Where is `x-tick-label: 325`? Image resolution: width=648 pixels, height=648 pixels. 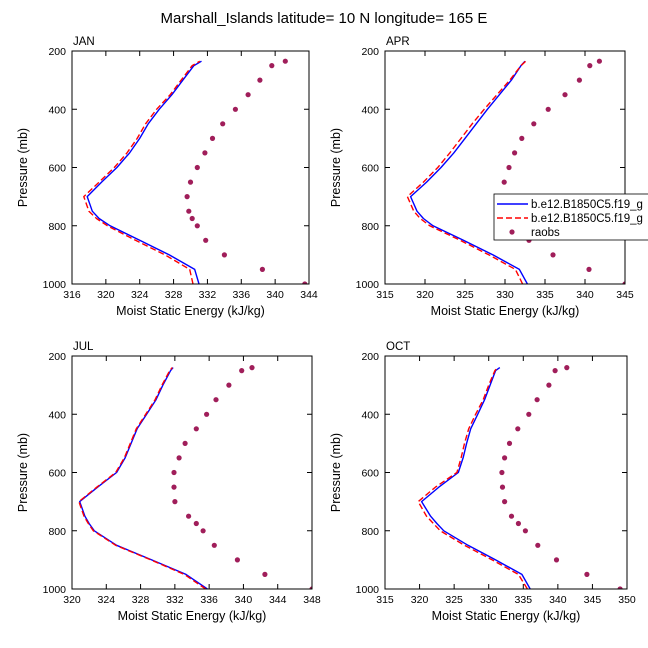
x-tick-label: 325 is located at coordinates (454, 600).